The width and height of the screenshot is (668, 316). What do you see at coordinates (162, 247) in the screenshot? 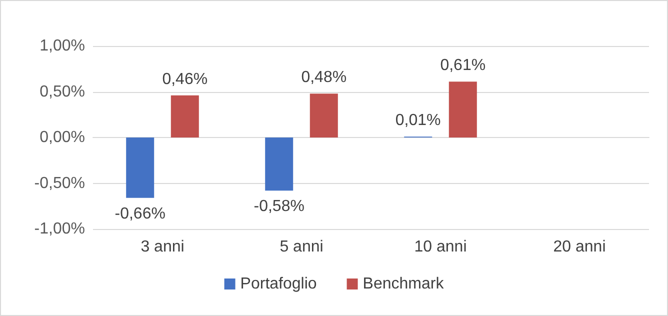
I see `x-tick-label: 3 anni` at bounding box center [162, 247].